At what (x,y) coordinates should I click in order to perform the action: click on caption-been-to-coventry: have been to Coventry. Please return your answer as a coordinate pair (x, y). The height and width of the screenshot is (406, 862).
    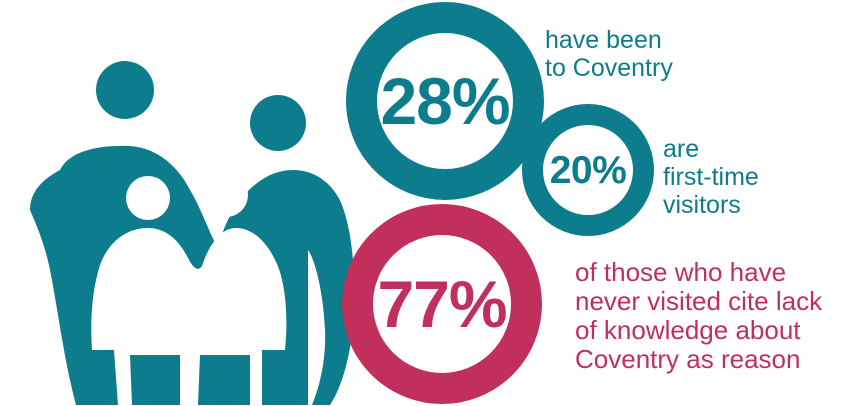
    Looking at the image, I should click on (609, 54).